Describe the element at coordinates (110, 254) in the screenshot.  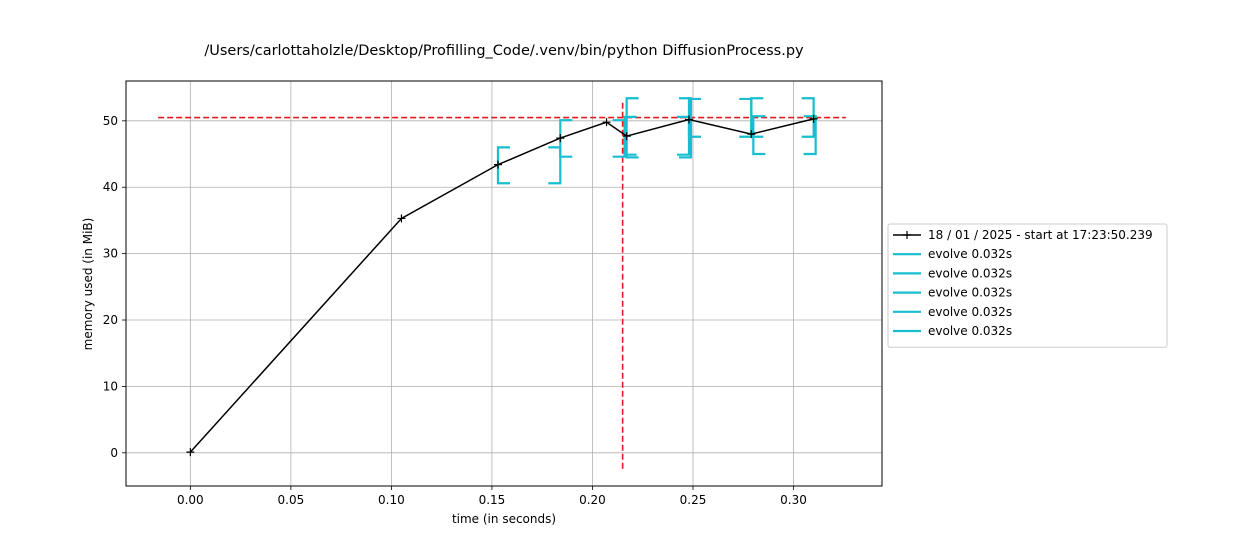
I see `y-tick-label: 30` at that location.